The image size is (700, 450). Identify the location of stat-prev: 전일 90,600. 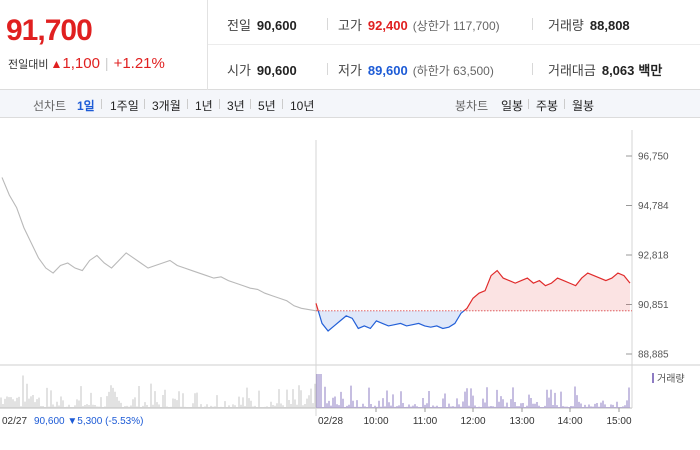
(262, 24).